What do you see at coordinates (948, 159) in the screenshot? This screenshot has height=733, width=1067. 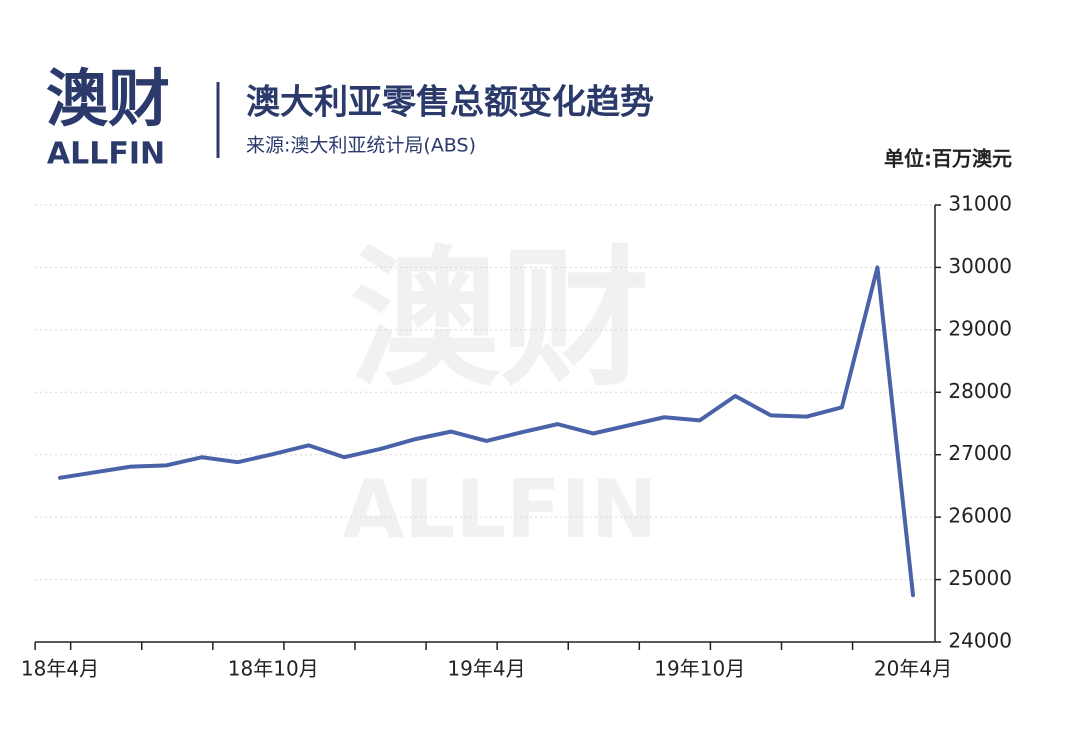 I see `unit-label: 单位:百万澳元` at bounding box center [948, 159].